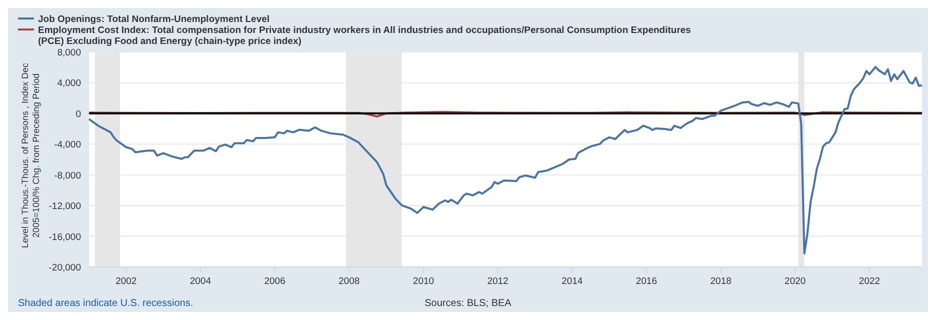 The height and width of the screenshot is (320, 936). Describe the element at coordinates (572, 281) in the screenshot. I see `x-tick-label: 2014` at that location.